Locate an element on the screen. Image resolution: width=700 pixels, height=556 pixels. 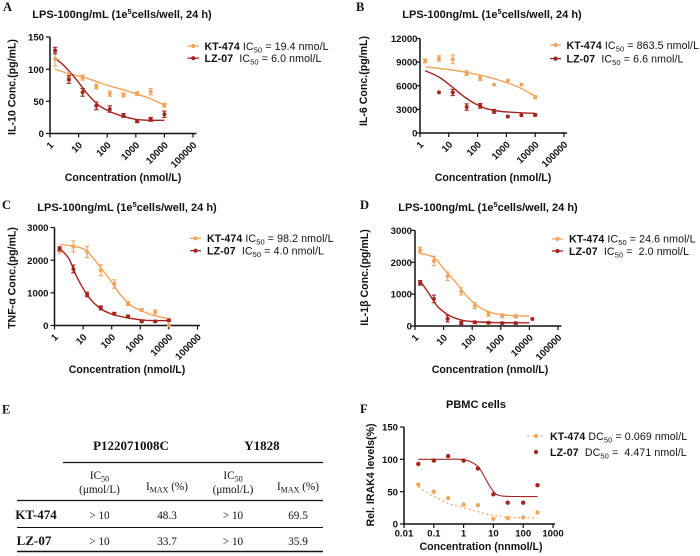
svg-text: LZ-07 IC50 = 2.0 nmol/L is located at coordinates (629, 252).